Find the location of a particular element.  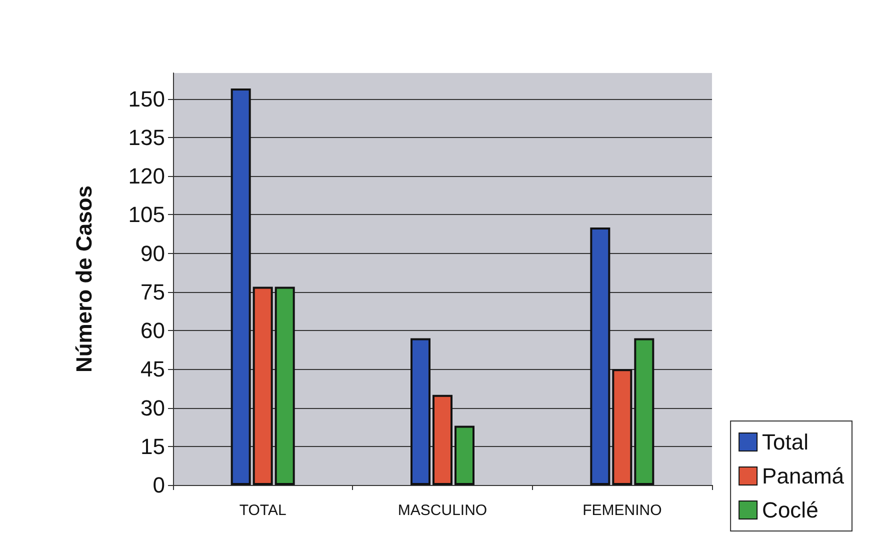

y-tick-label: 150 is located at coordinates (146, 99).